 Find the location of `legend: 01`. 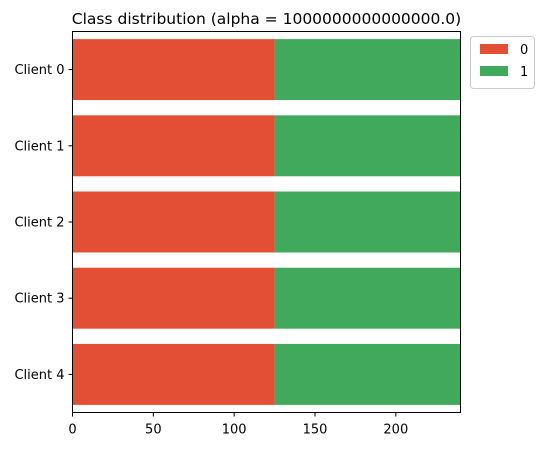

legend: 01 is located at coordinates (502, 62).